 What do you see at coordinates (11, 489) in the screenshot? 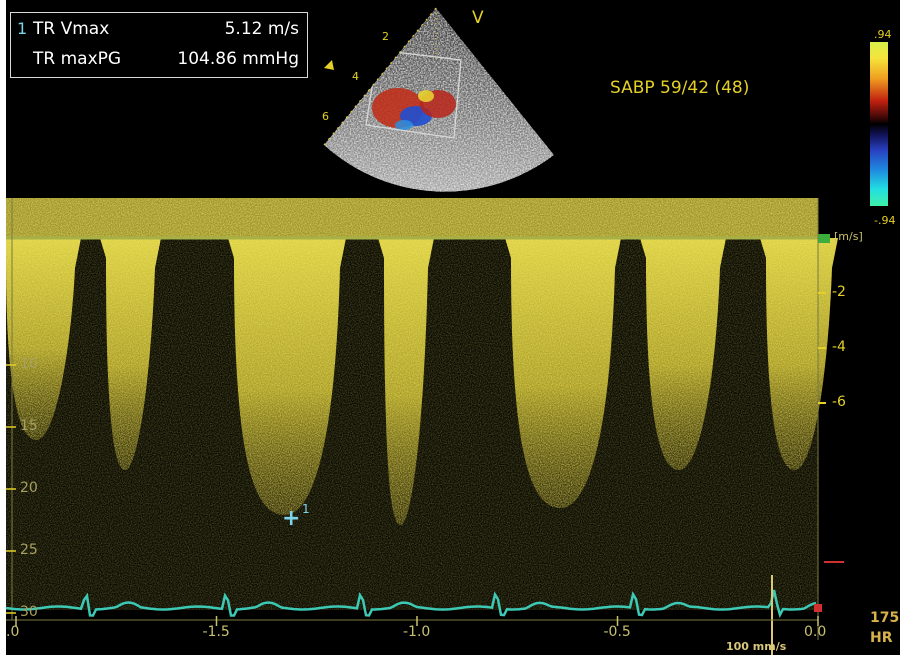
I see `depth-axis-ticks` at bounding box center [11, 489].